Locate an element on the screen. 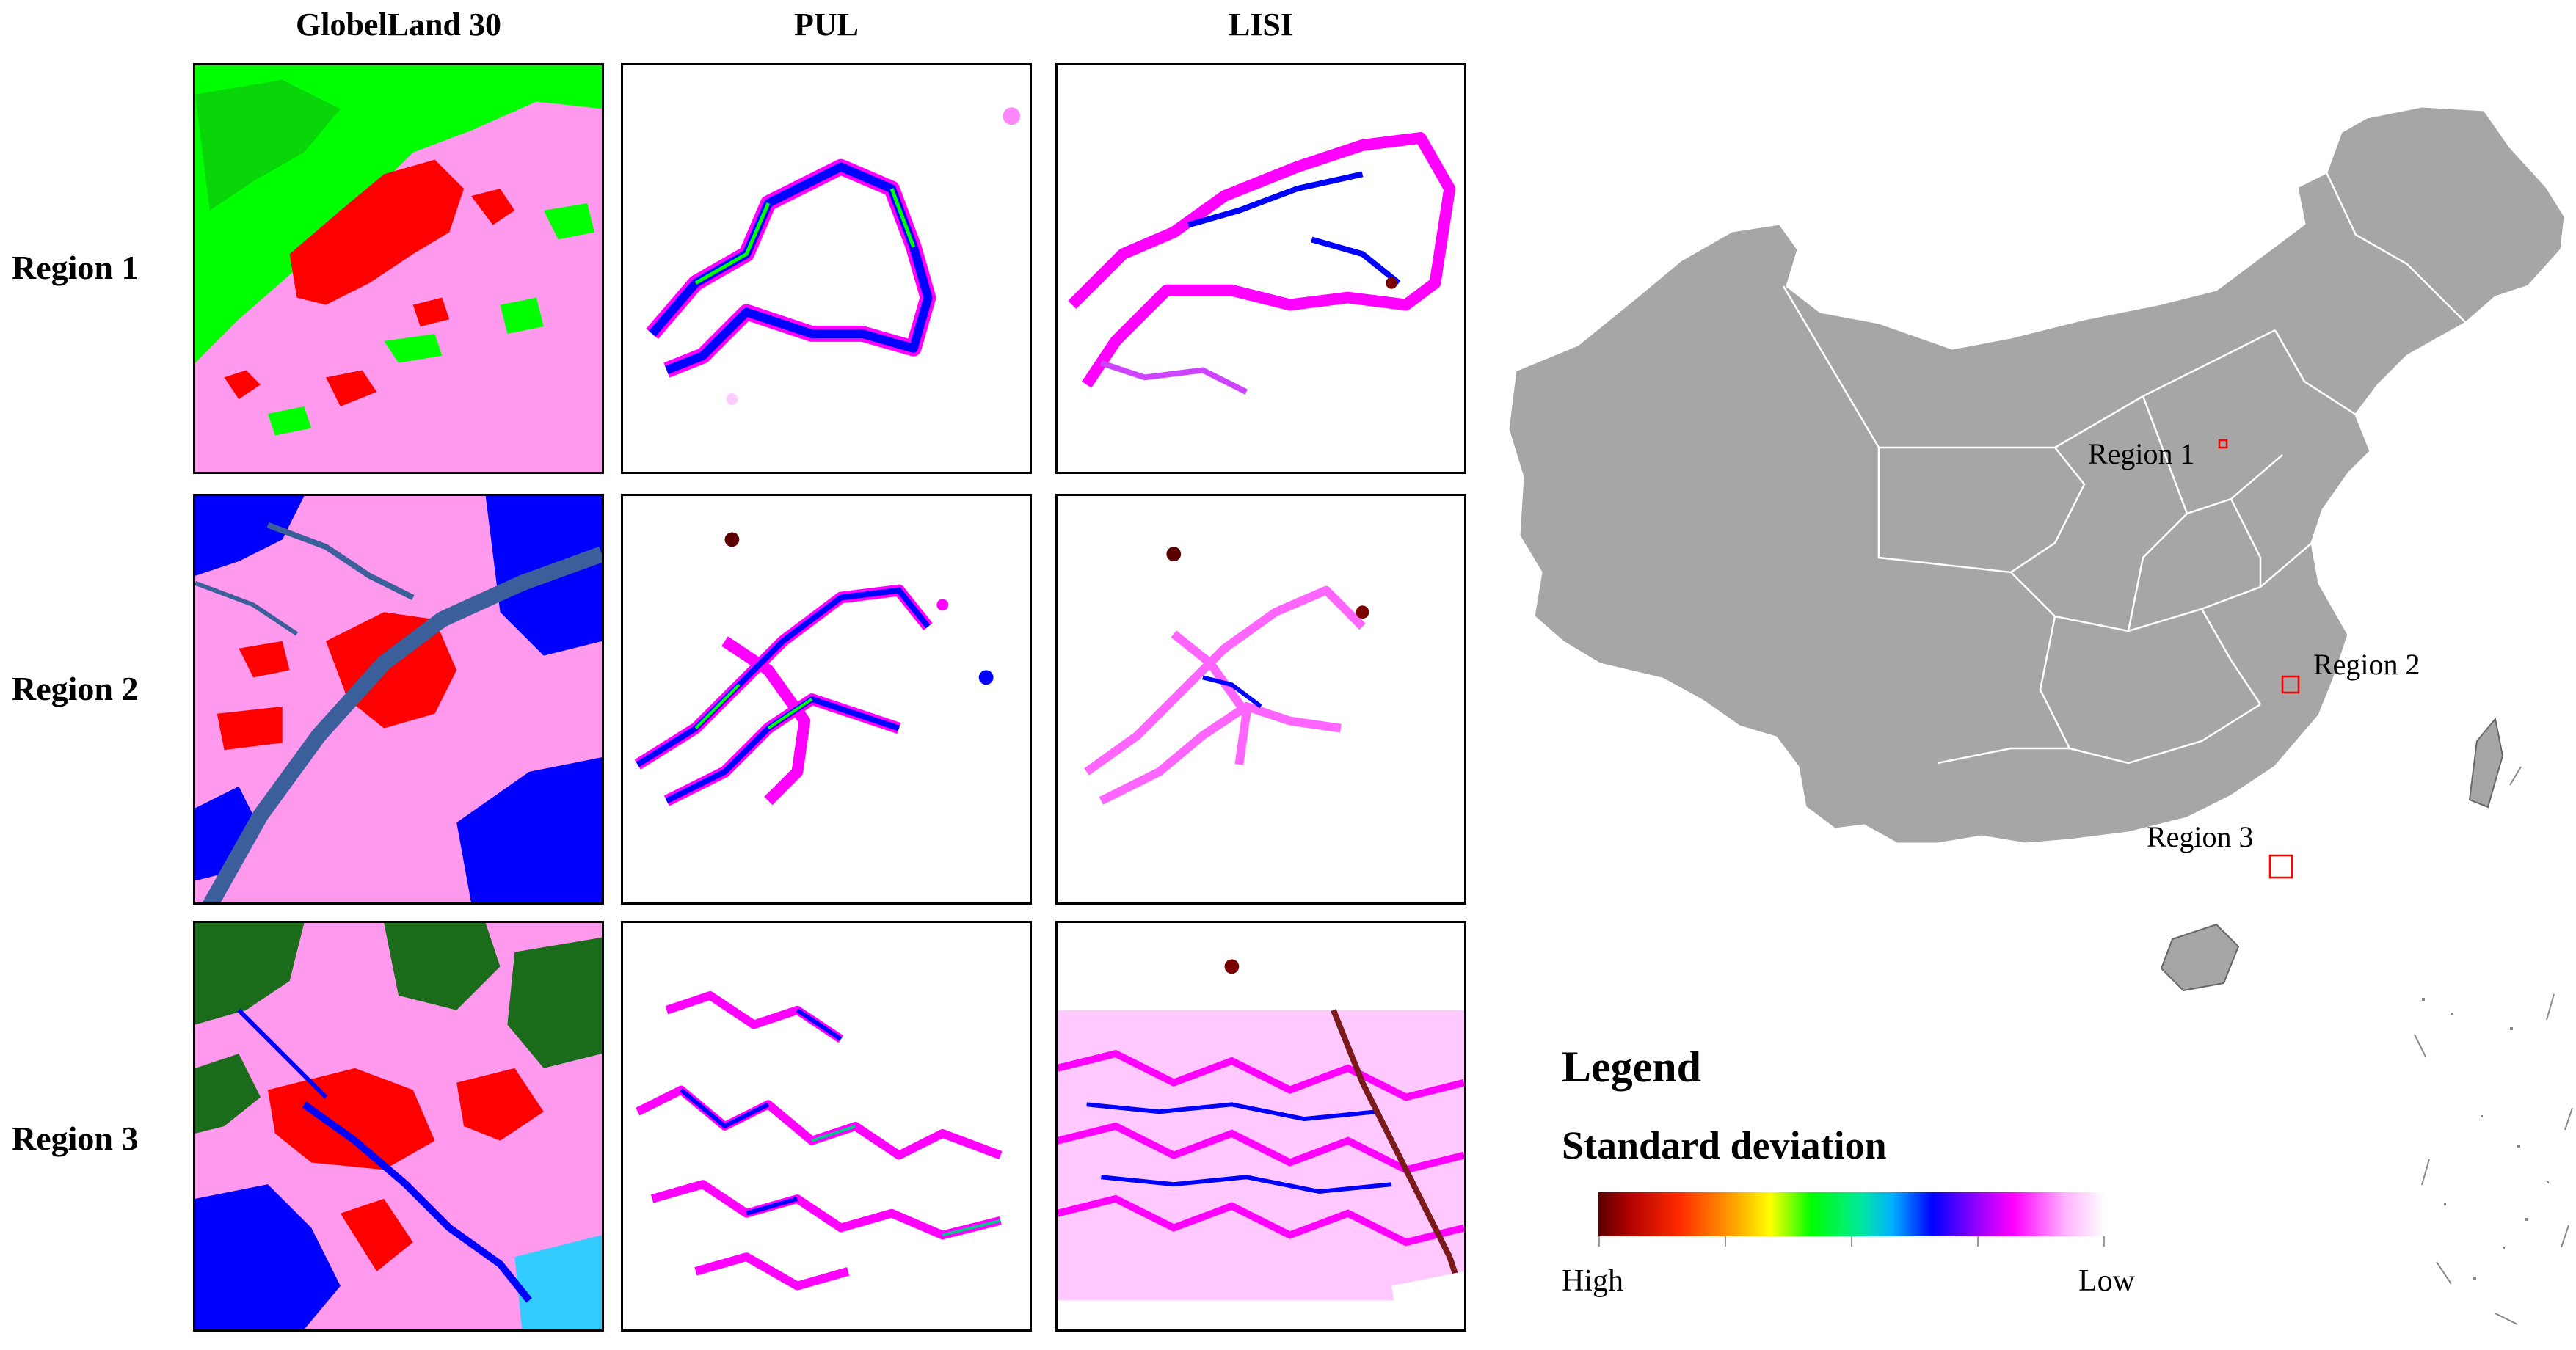 Image resolution: width=2576 pixels, height=1350 pixels. landcover-map-region3 is located at coordinates (398, 1126).